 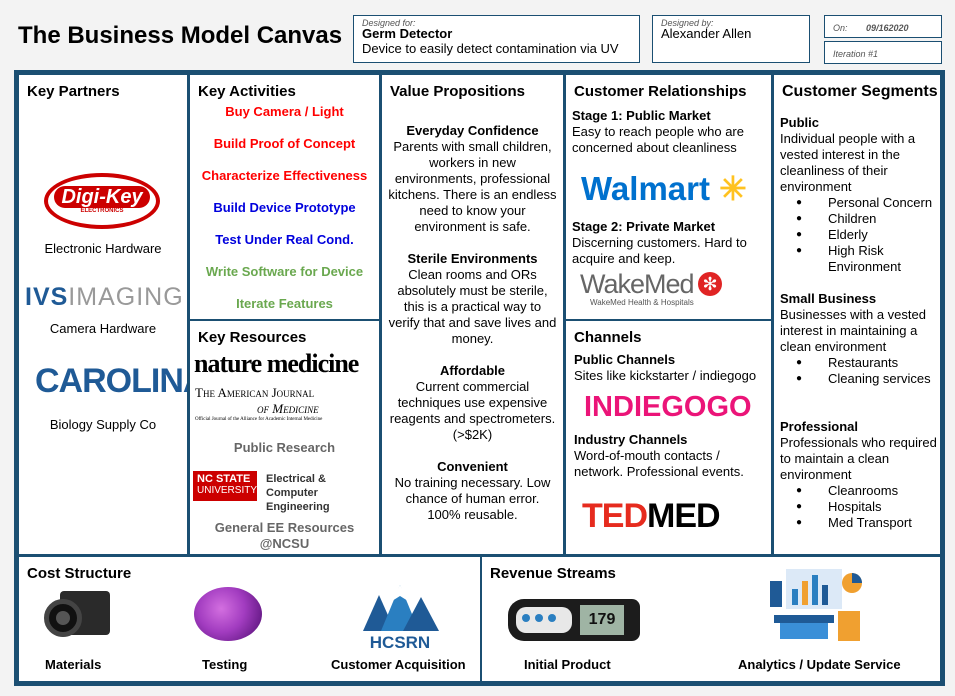 What do you see at coordinates (574, 620) in the screenshot?
I see `germ-detector-device-image: 179` at bounding box center [574, 620].